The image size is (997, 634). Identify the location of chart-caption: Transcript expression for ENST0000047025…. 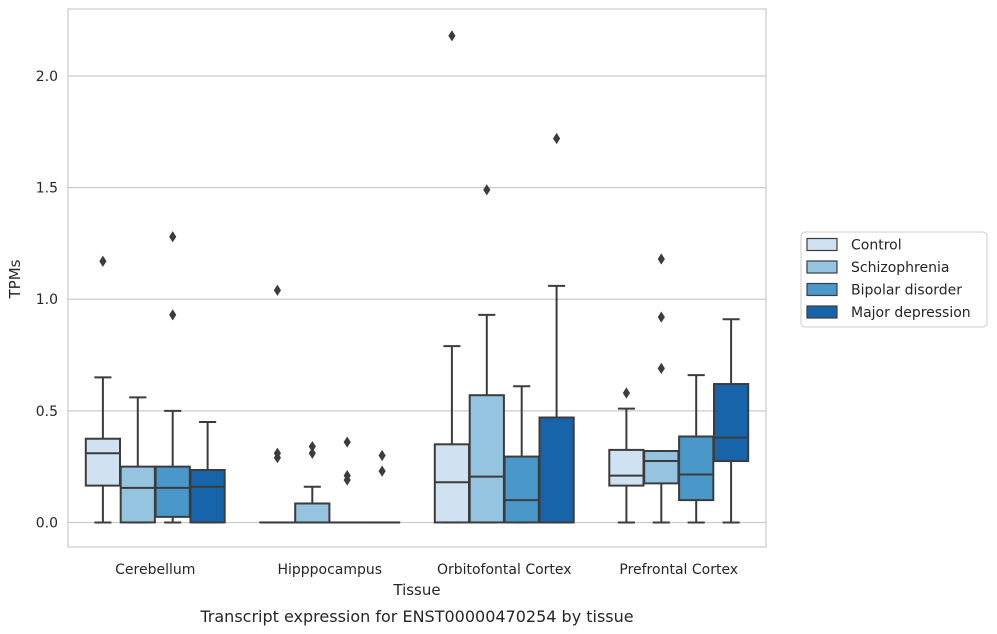
(416, 616).